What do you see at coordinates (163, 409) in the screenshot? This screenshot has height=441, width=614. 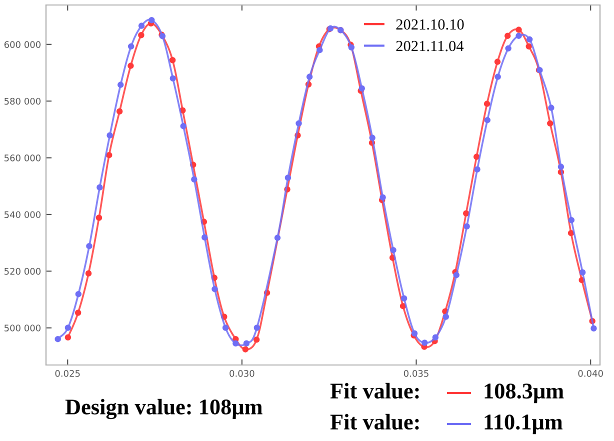 I see `text: Design value: 108μm` at bounding box center [163, 409].